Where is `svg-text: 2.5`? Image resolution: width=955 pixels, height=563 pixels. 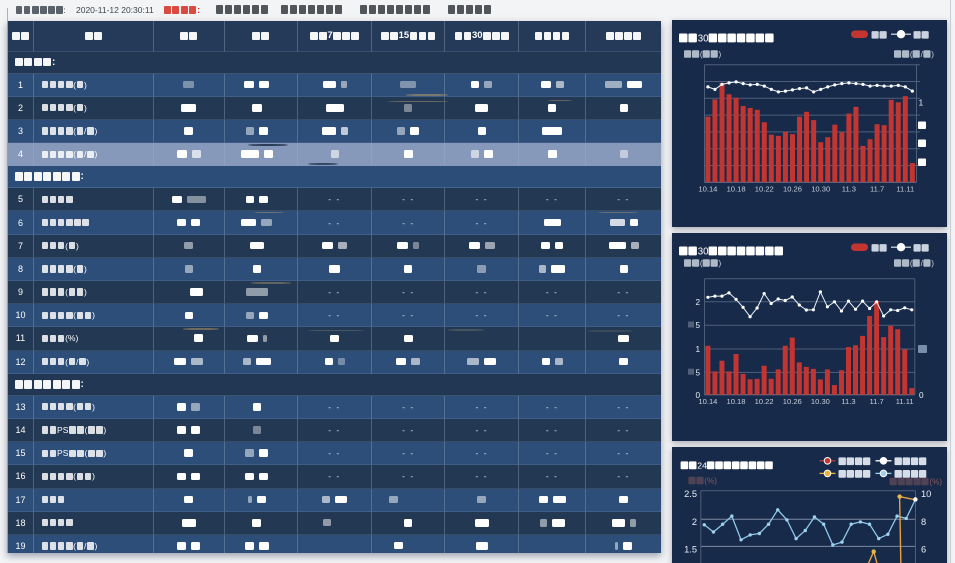
svg-text: 2.5 is located at coordinates (690, 494).